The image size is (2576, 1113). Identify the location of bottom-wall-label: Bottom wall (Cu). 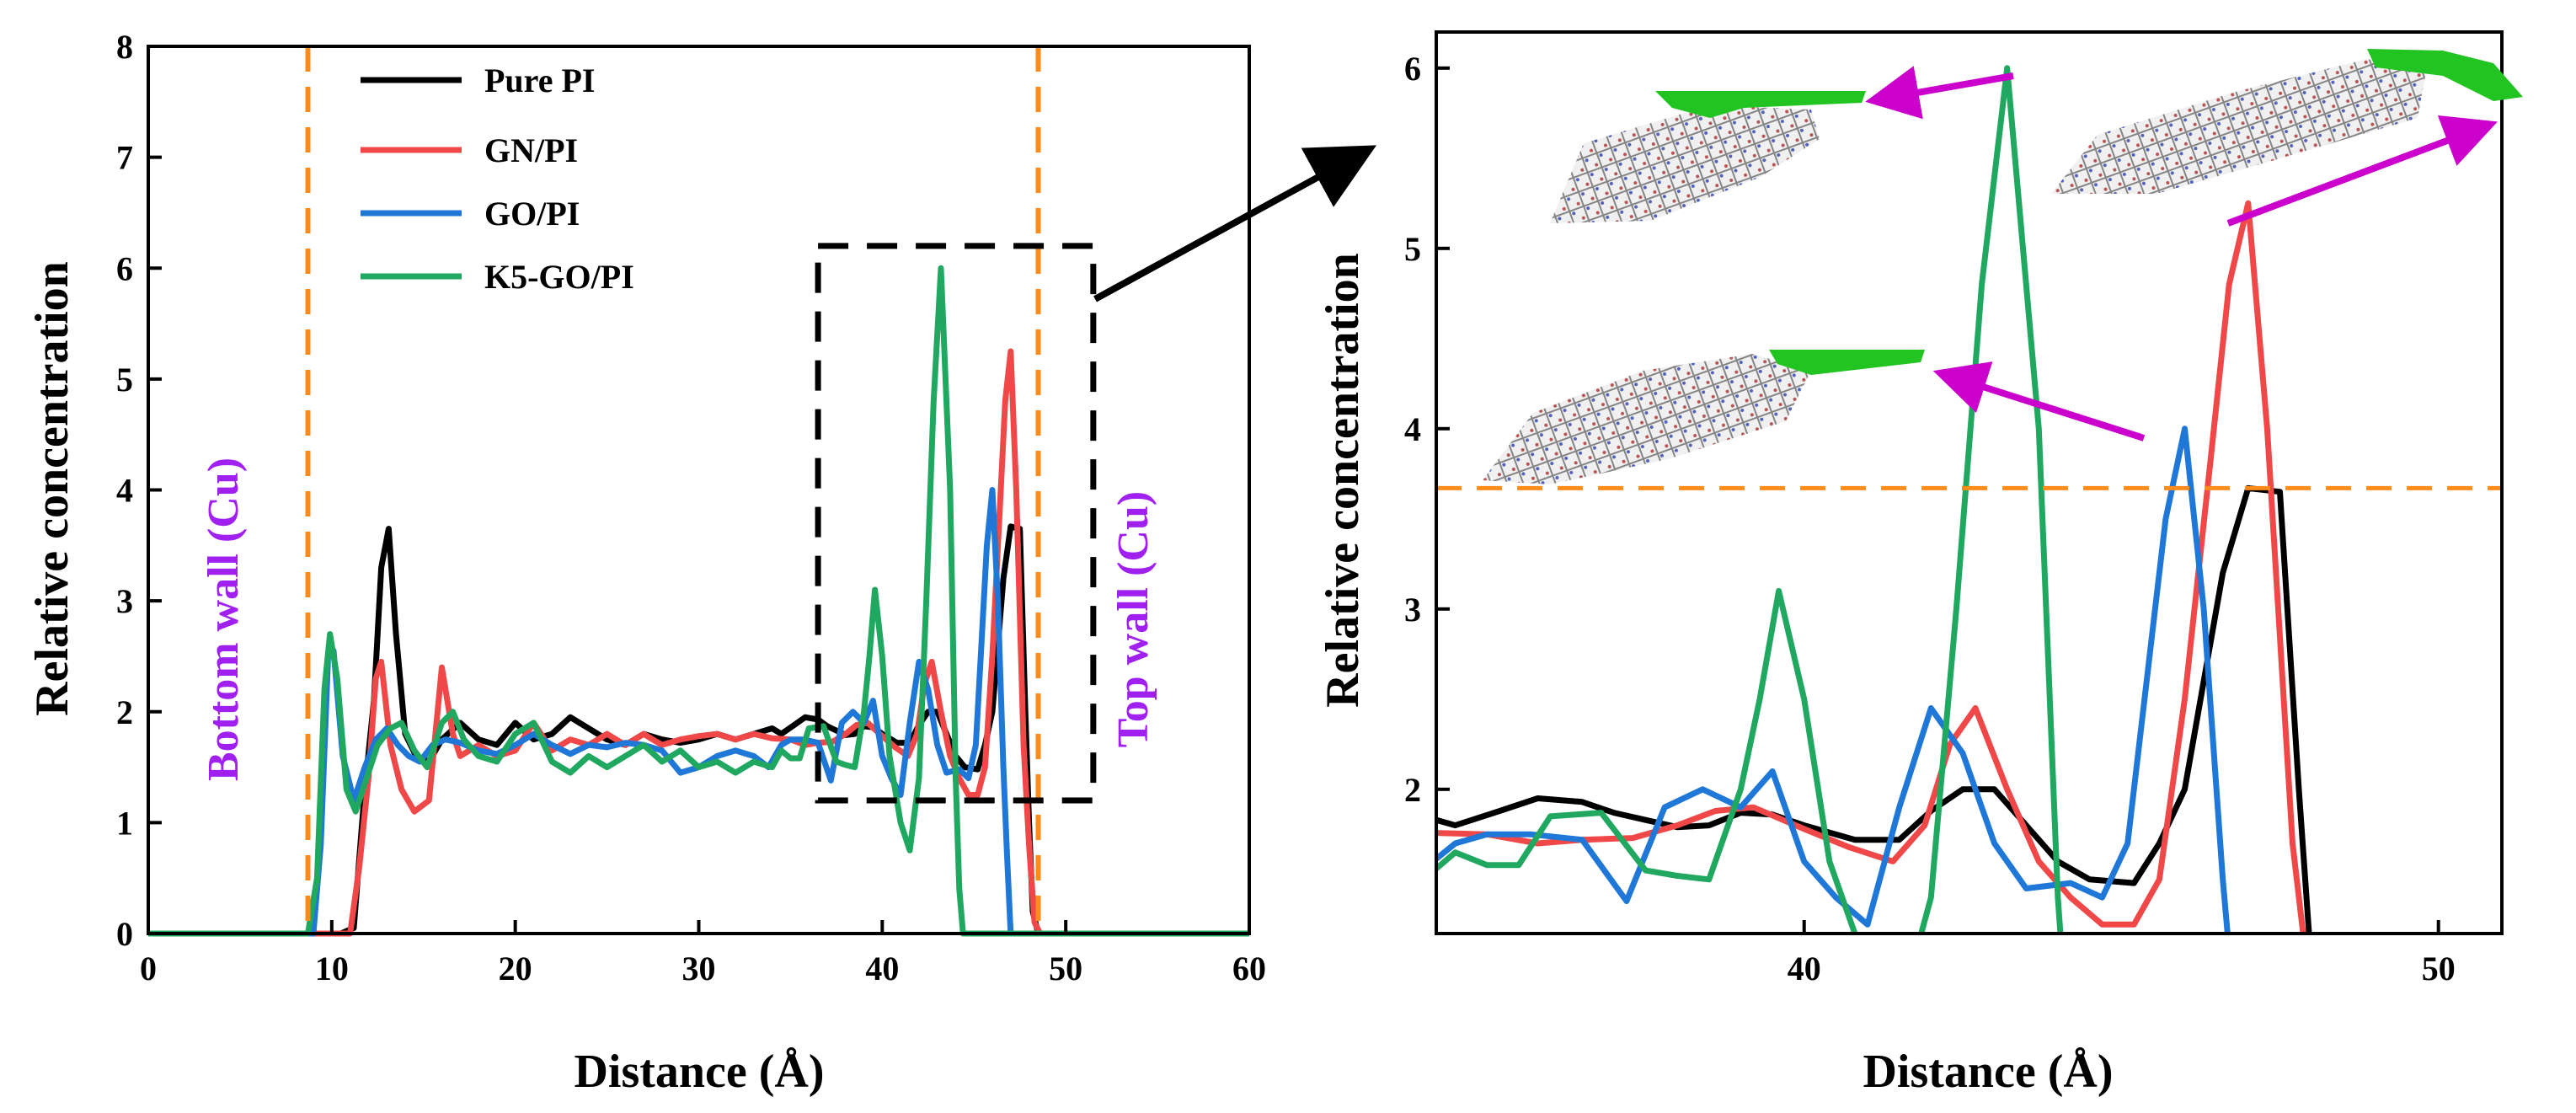
(224, 619).